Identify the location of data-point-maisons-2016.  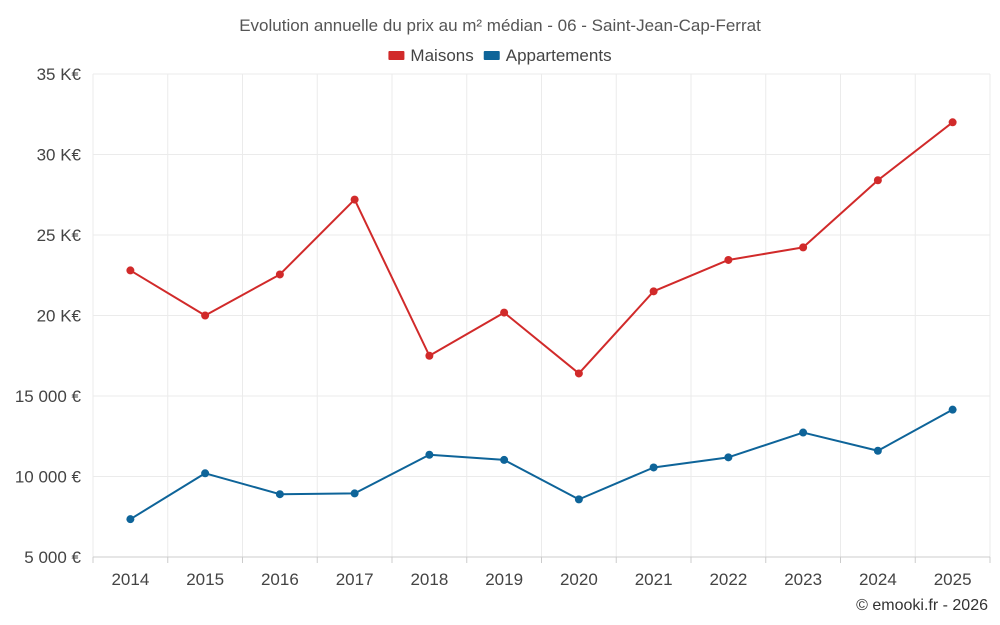
(279, 274).